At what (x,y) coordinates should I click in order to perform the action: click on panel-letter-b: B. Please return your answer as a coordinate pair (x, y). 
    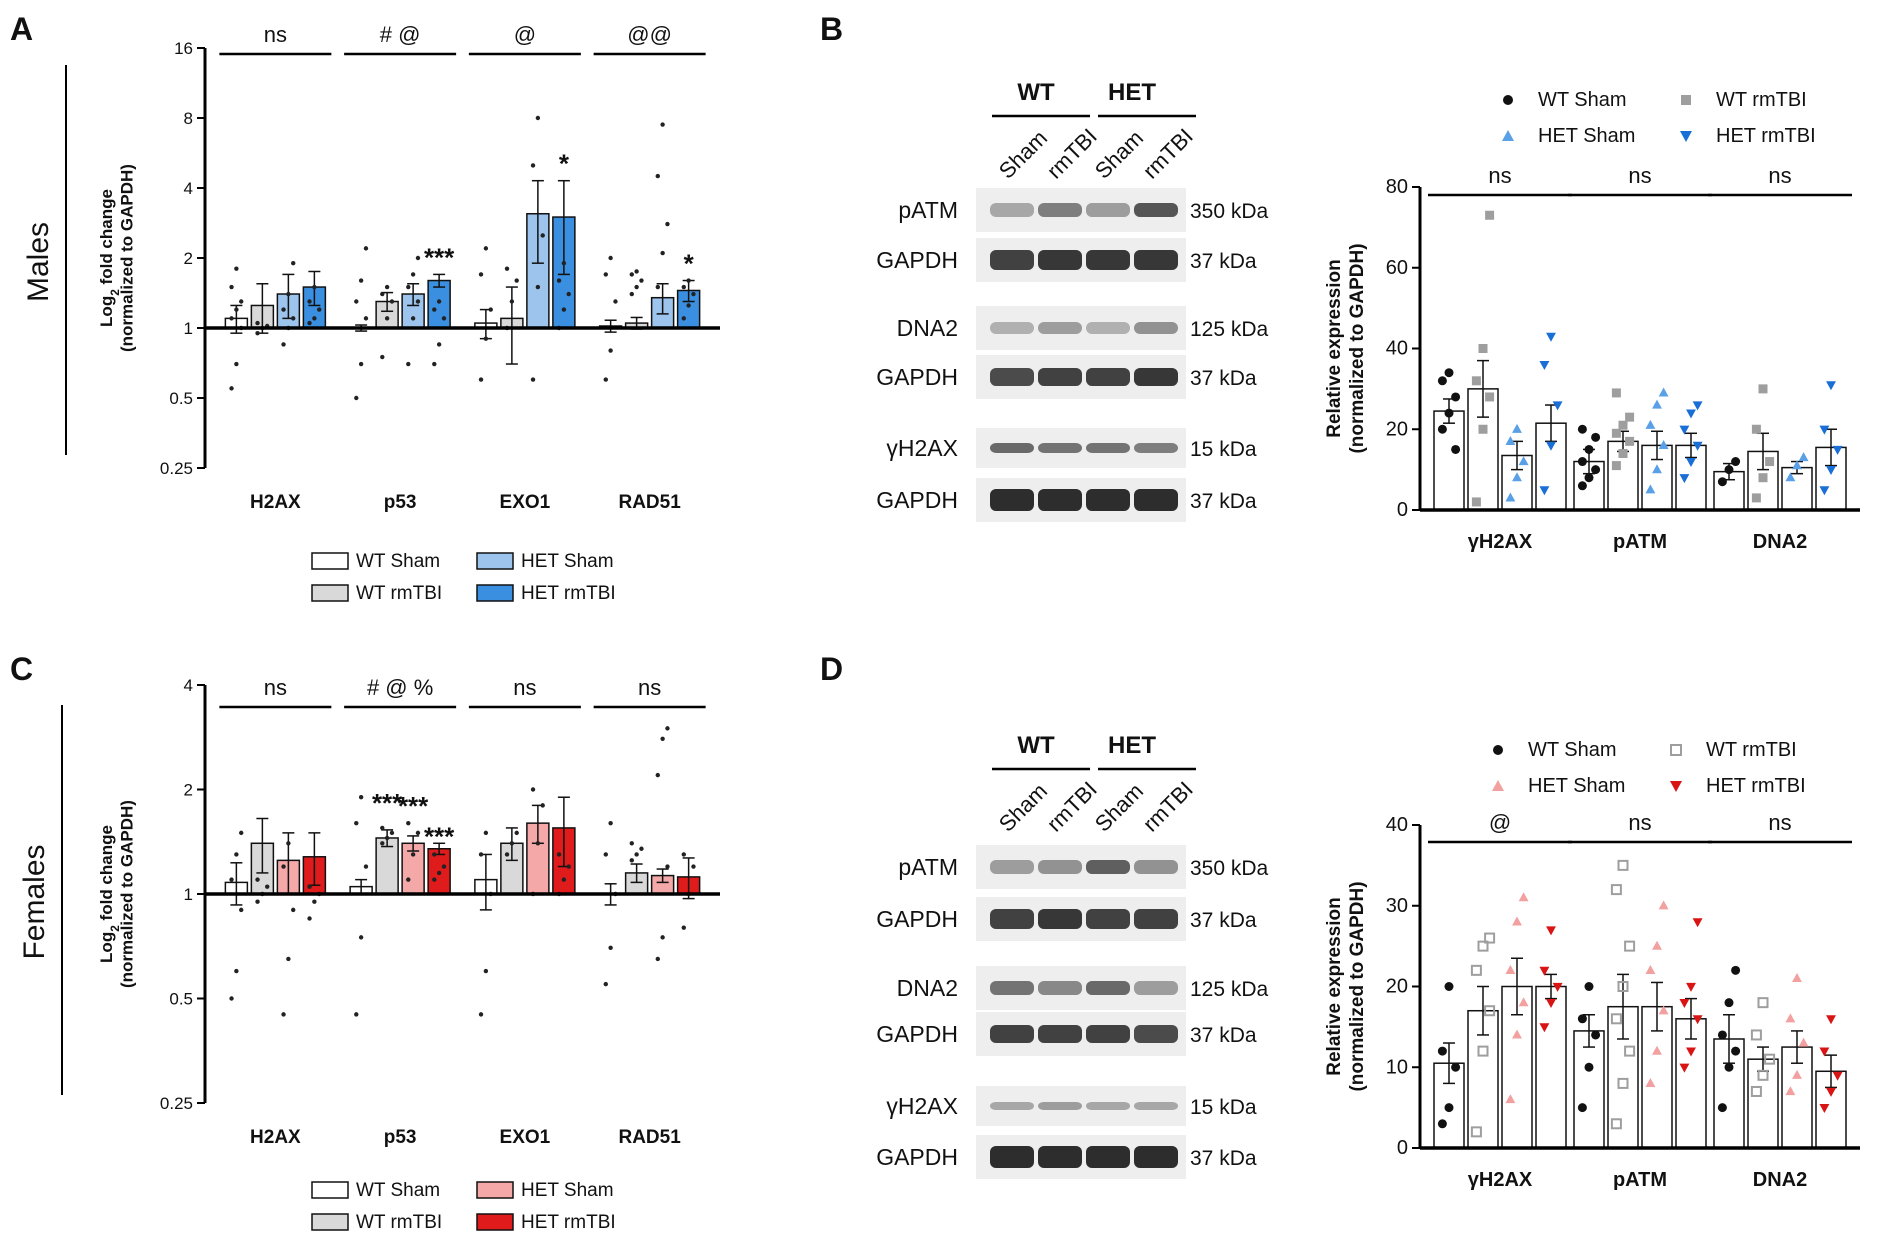
    Looking at the image, I should click on (831, 29).